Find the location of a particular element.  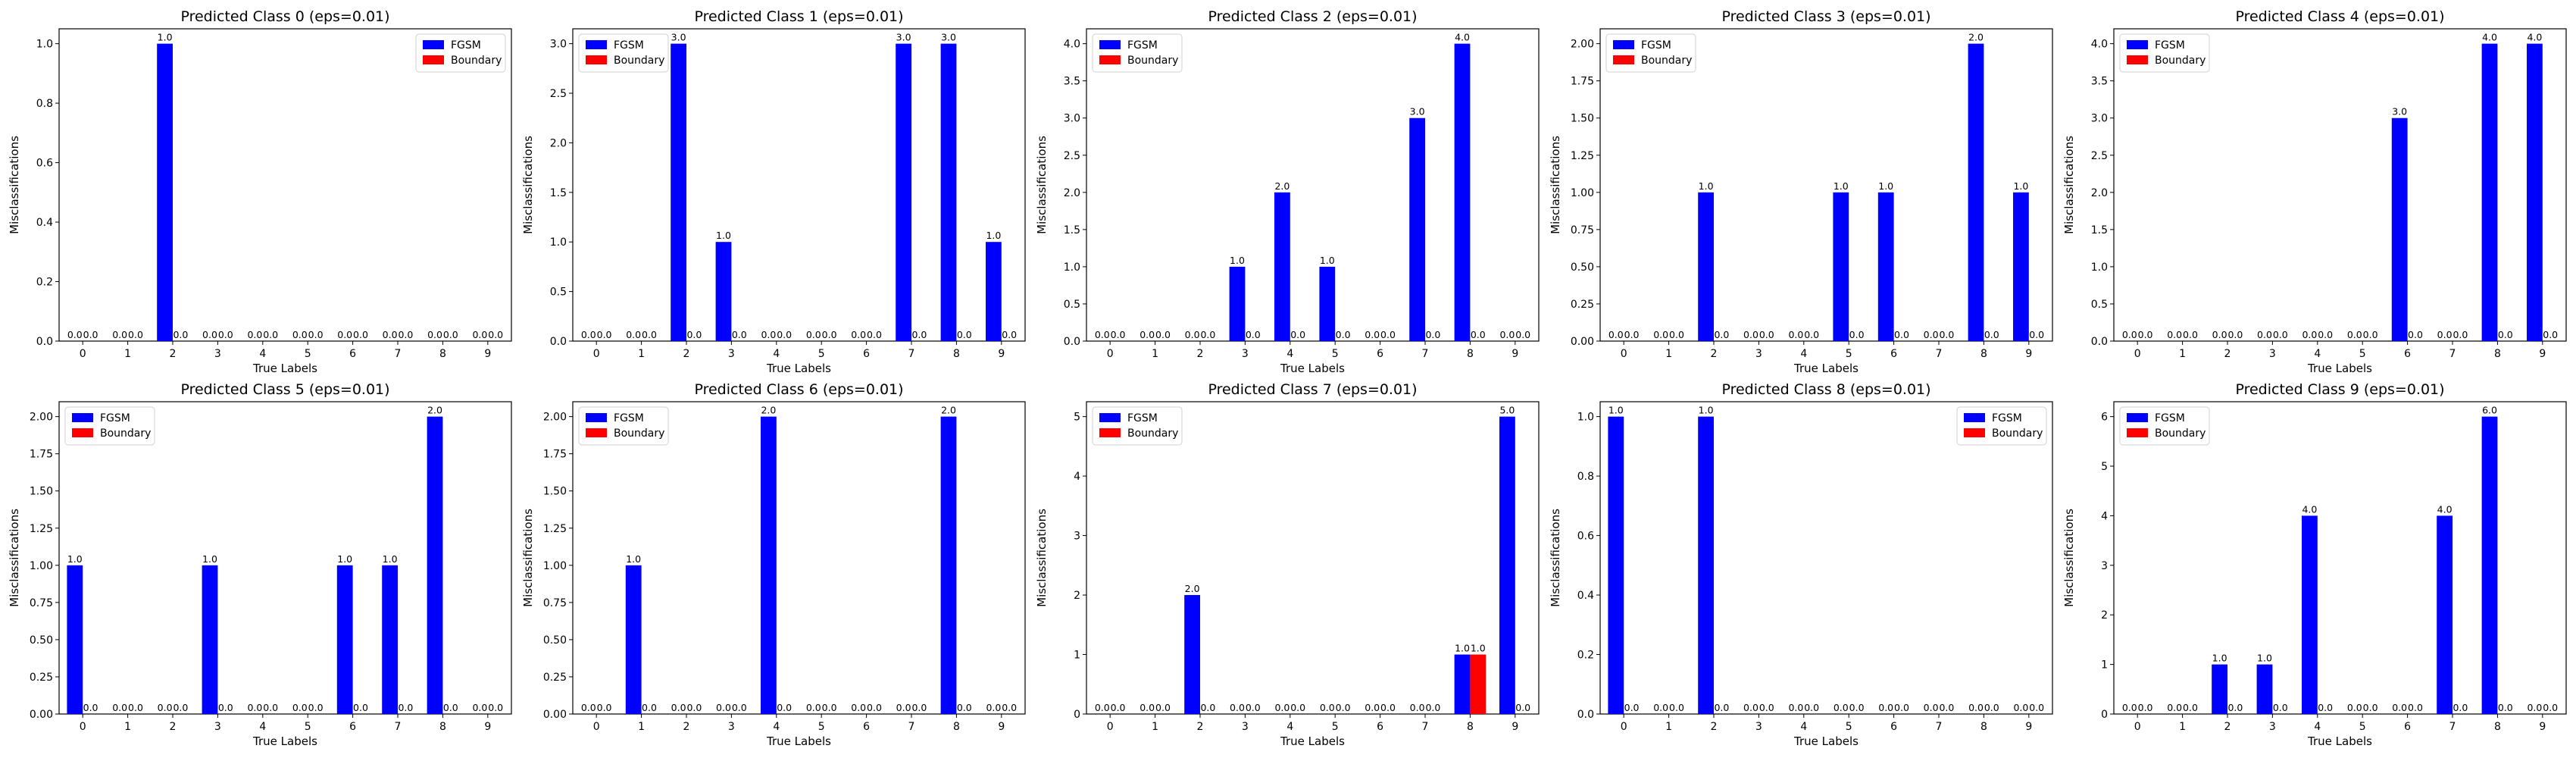

y-tick-label: 1 is located at coordinates (2104, 665).